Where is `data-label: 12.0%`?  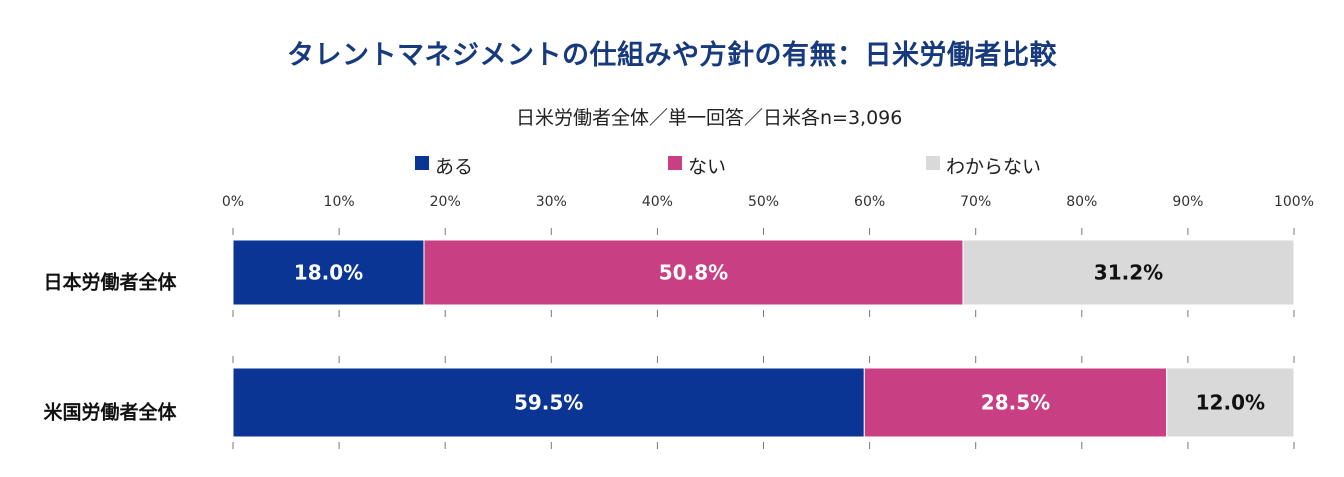 data-label: 12.0% is located at coordinates (1230, 403).